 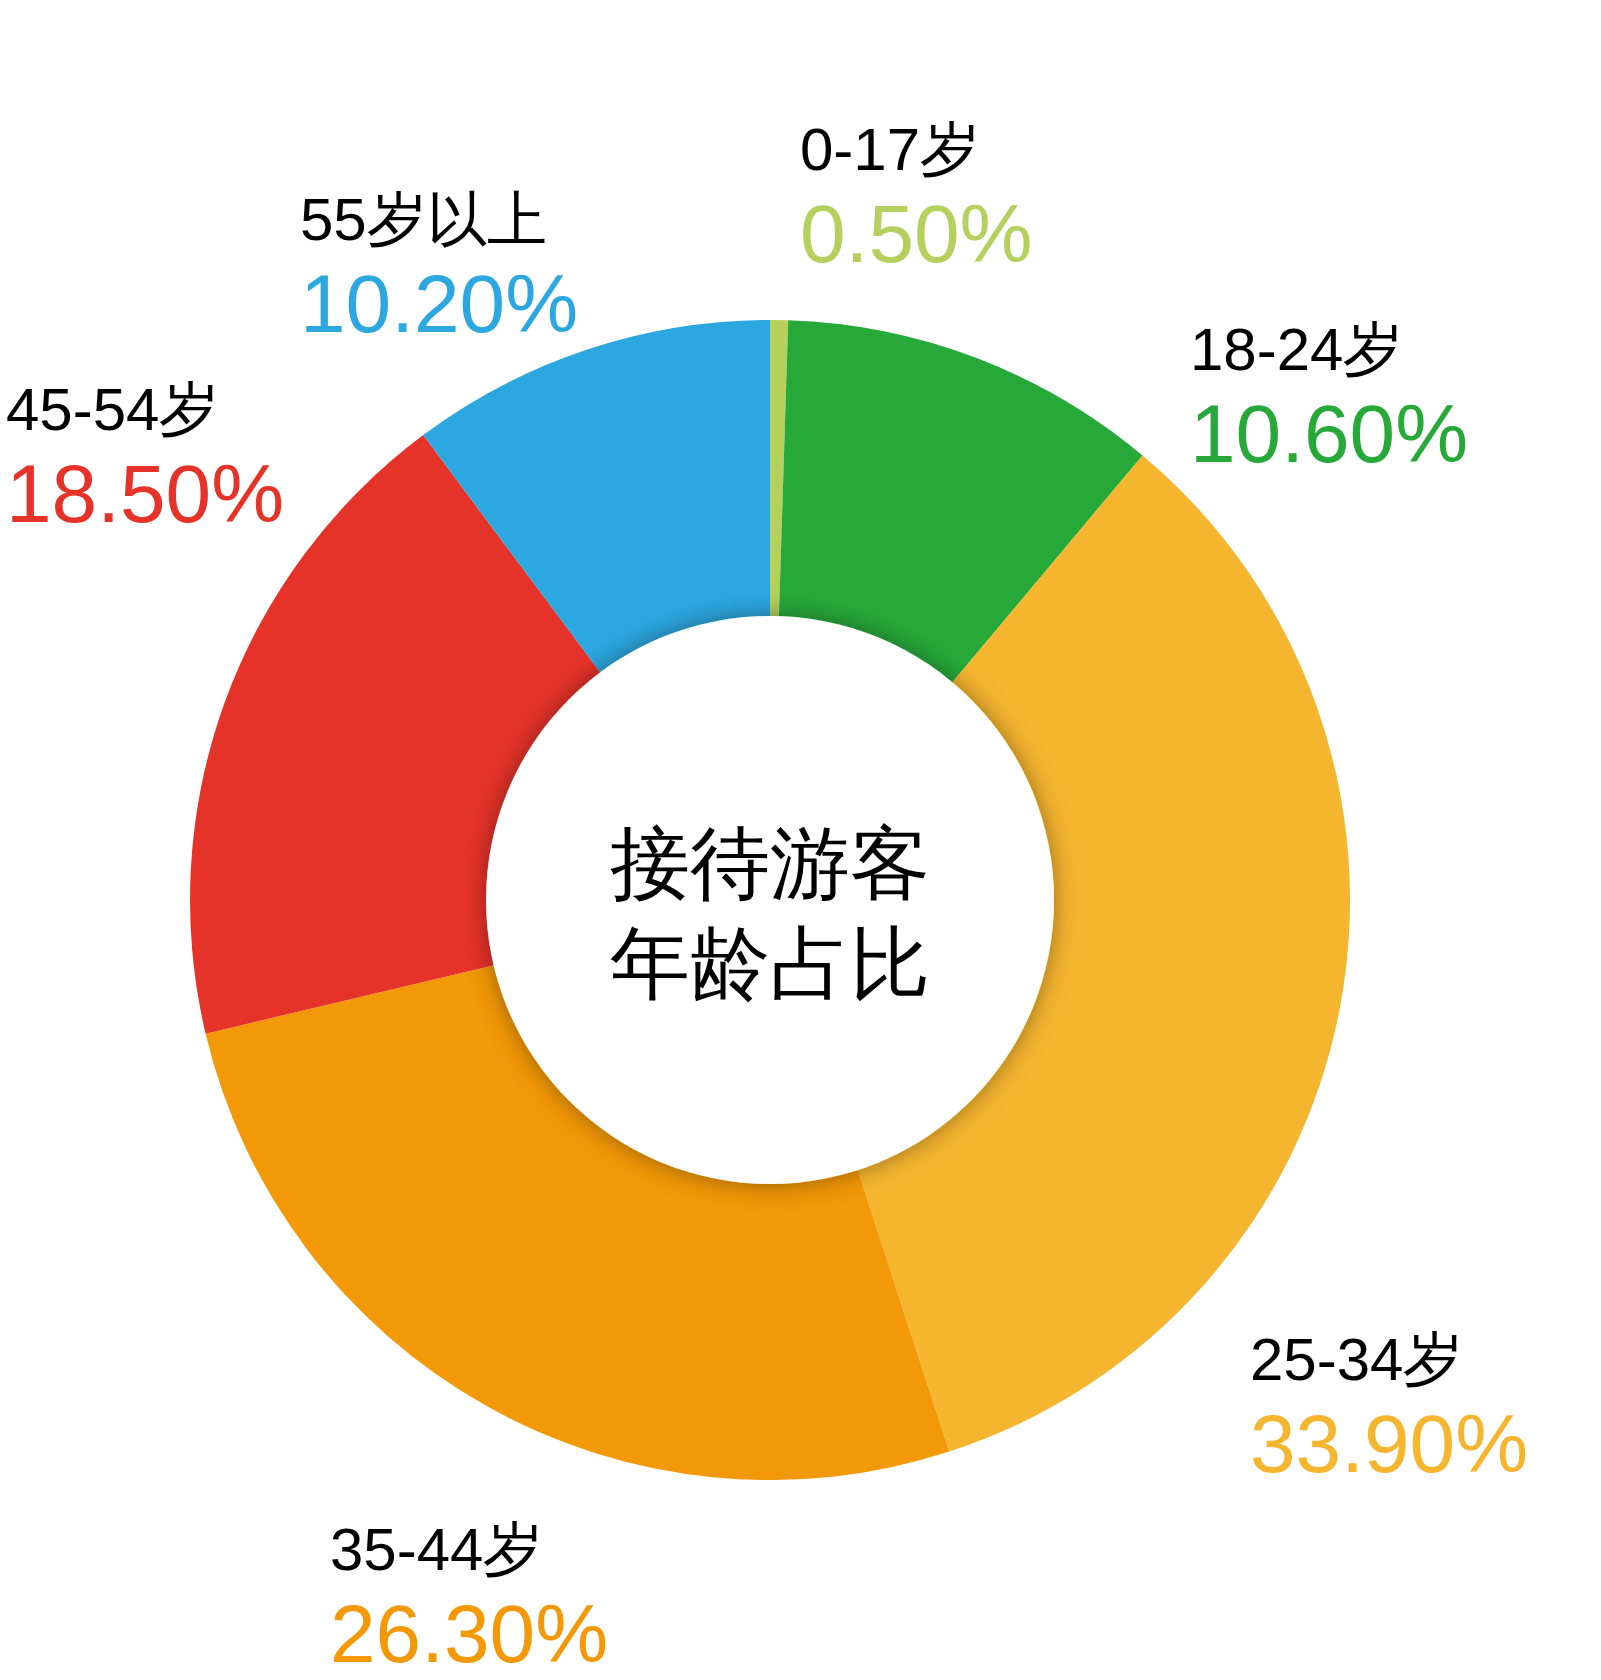 I want to click on slice-label: 0-17岁, so click(x=890, y=149).